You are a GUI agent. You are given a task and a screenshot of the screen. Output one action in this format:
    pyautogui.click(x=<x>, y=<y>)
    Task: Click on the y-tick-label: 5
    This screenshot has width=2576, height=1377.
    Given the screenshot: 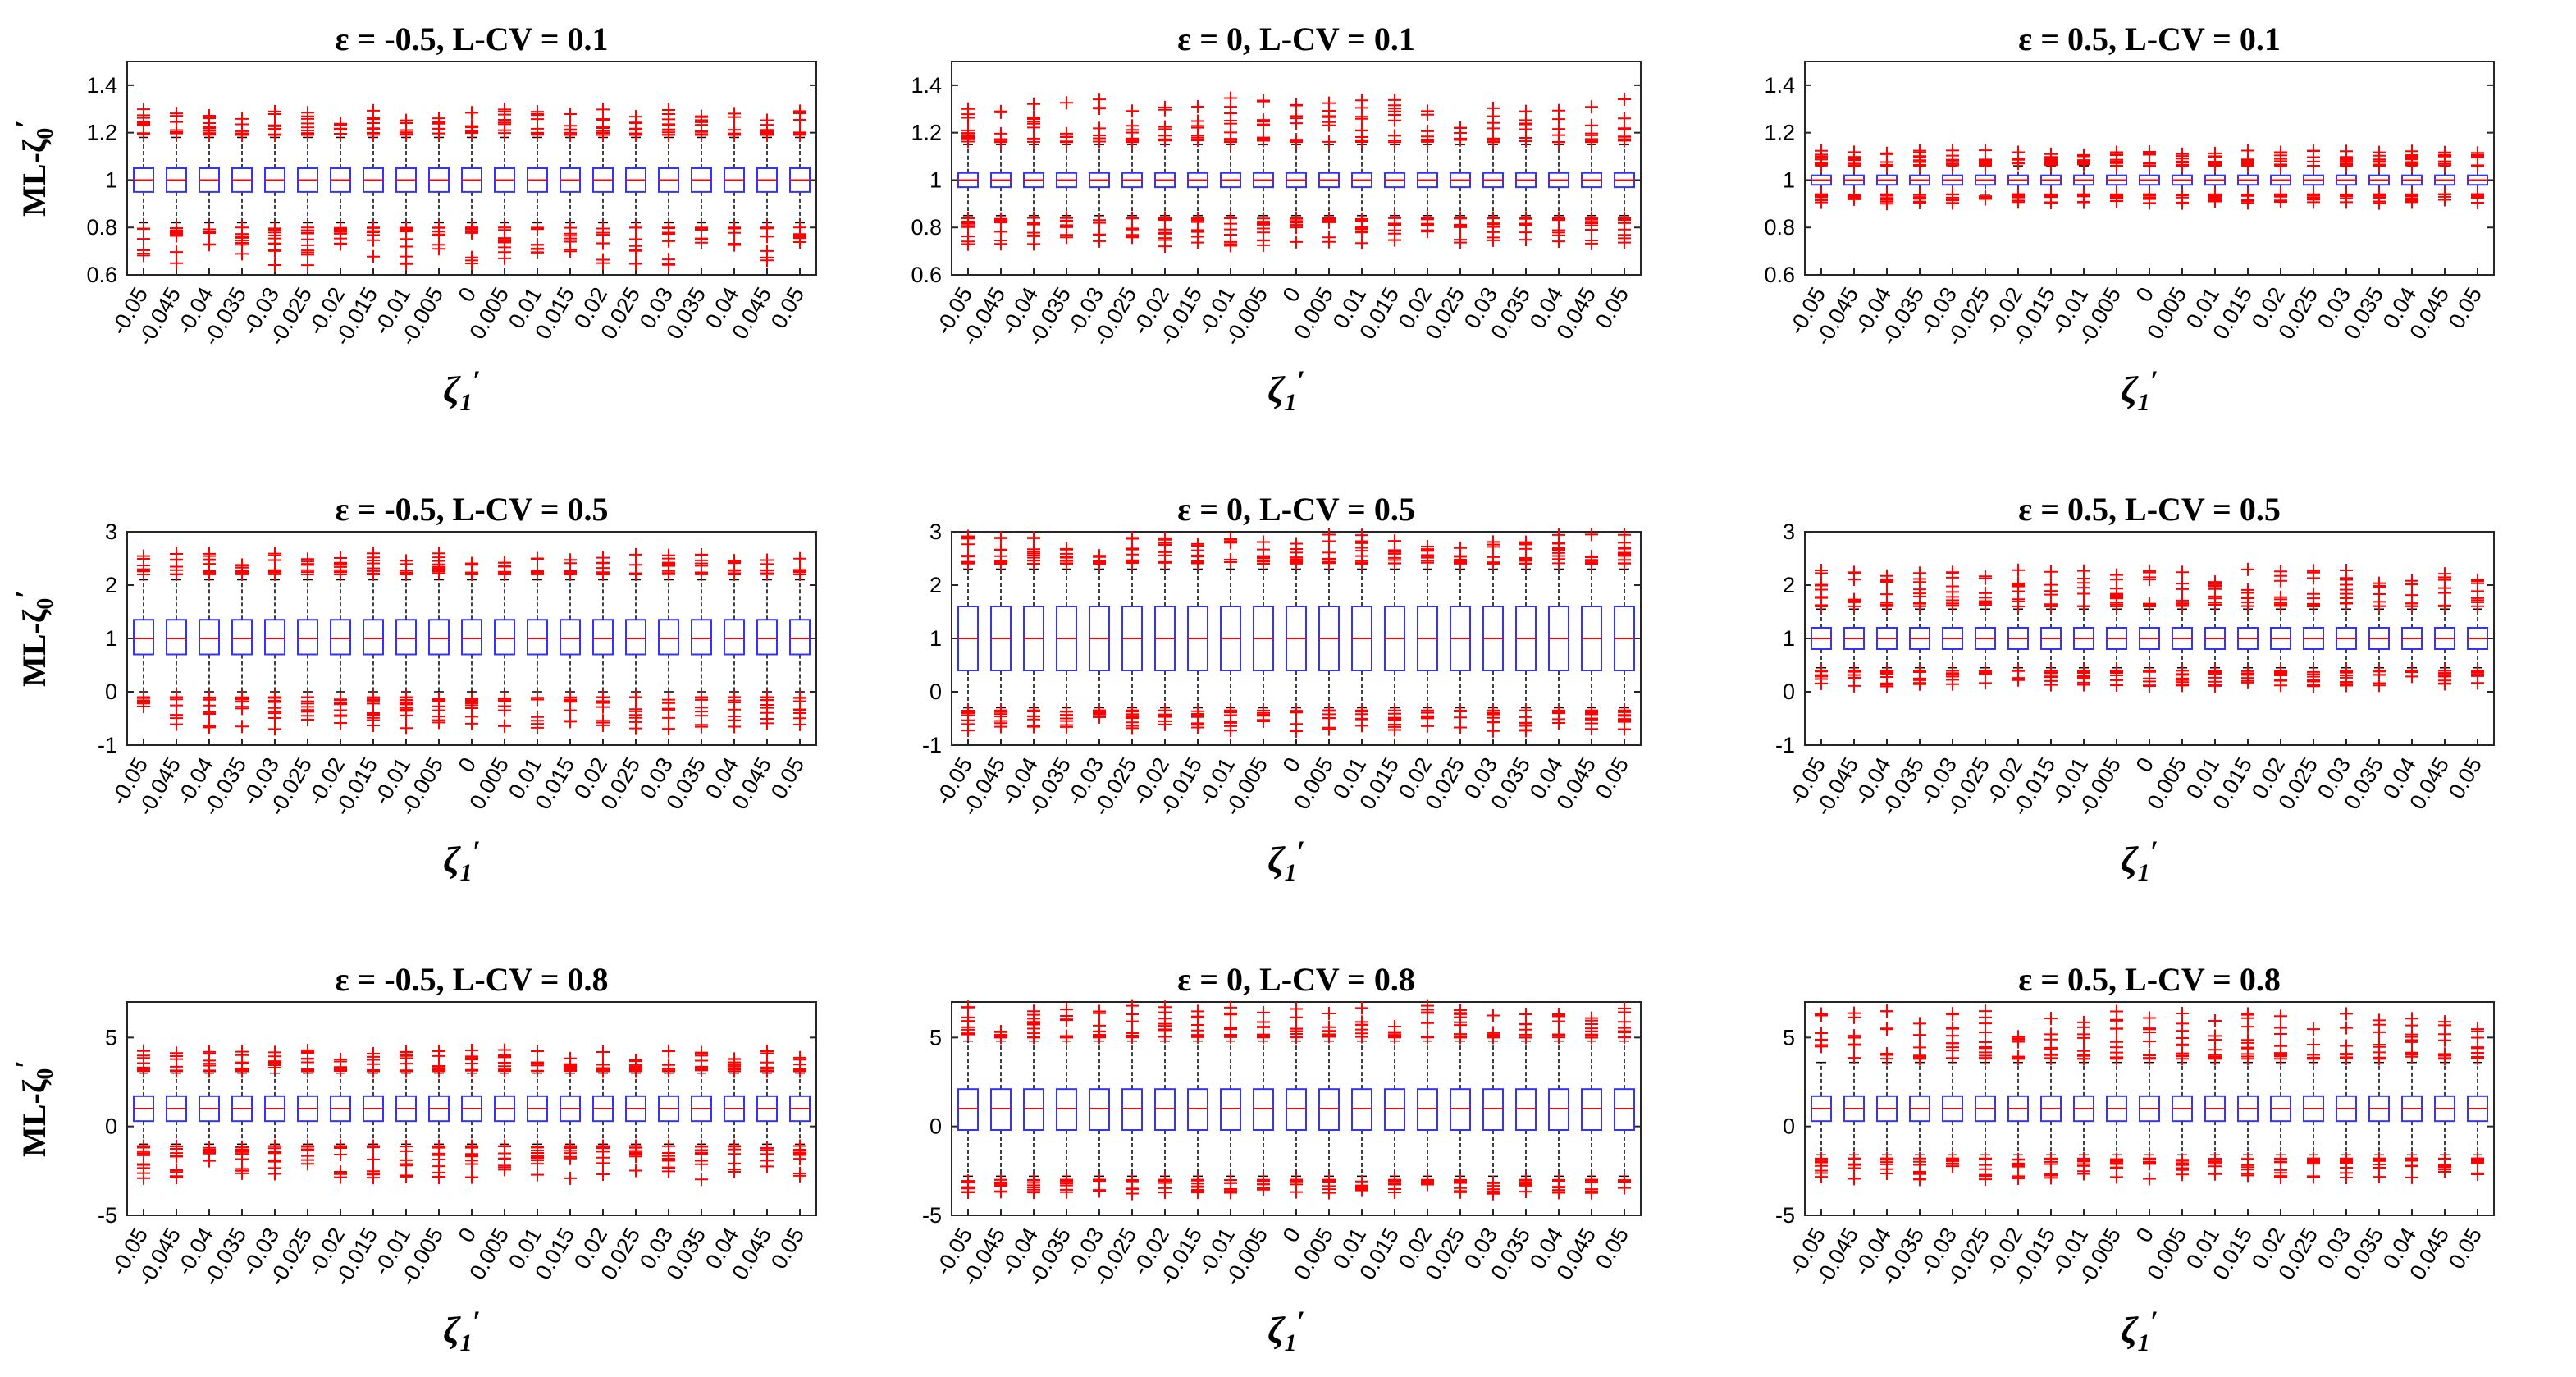 What is the action you would take?
    pyautogui.click(x=935, y=1037)
    